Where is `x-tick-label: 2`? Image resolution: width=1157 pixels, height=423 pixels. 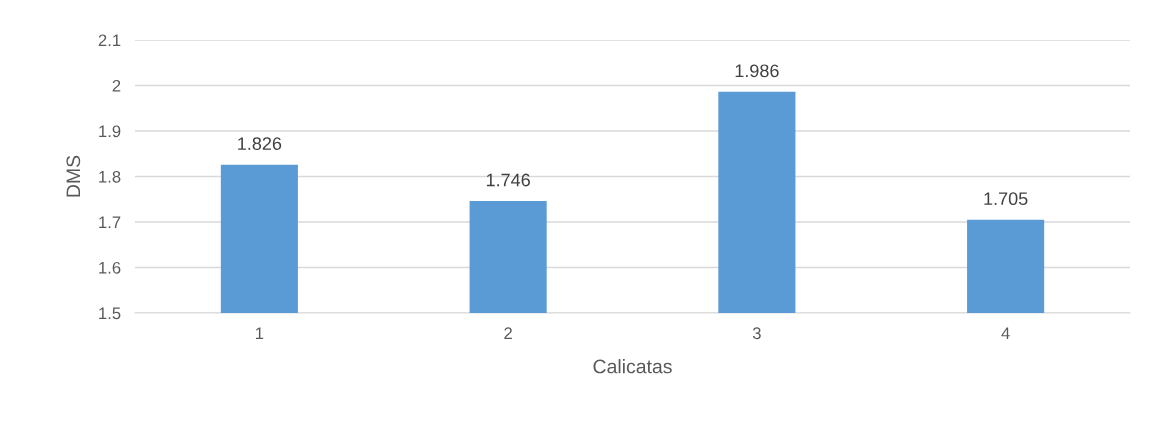
x-tick-label: 2 is located at coordinates (508, 333).